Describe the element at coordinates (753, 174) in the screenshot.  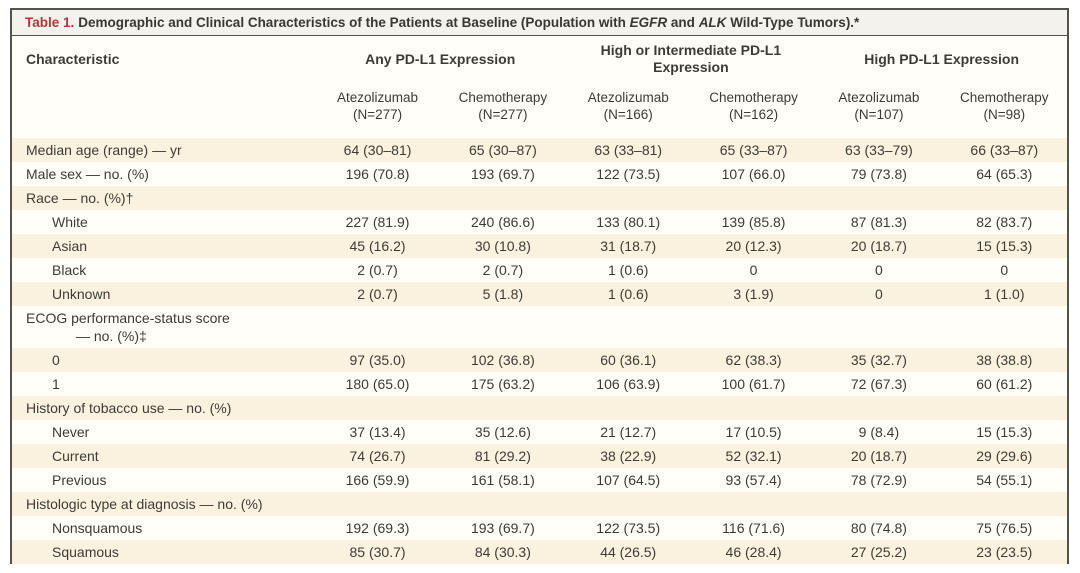
I see `cell-value: 107 (66.0)` at that location.